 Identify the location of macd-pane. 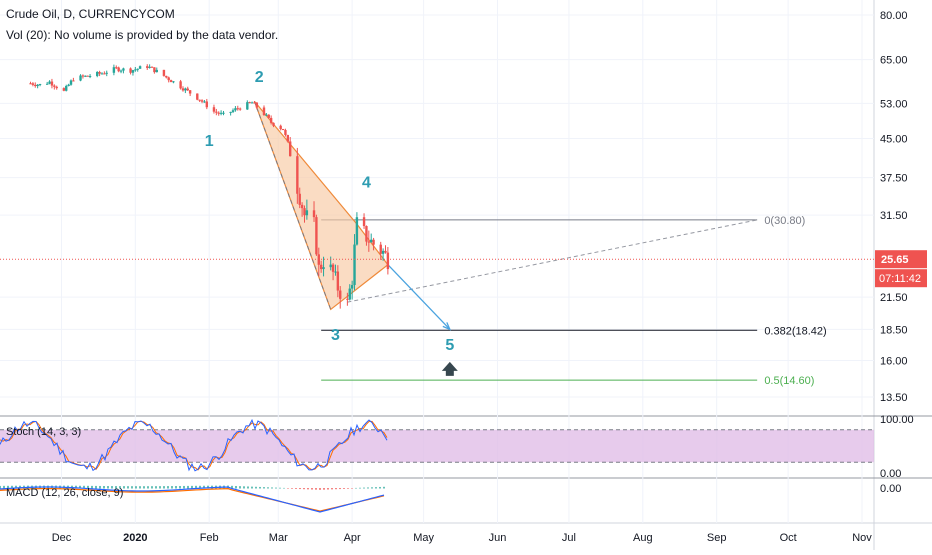
(192, 499).